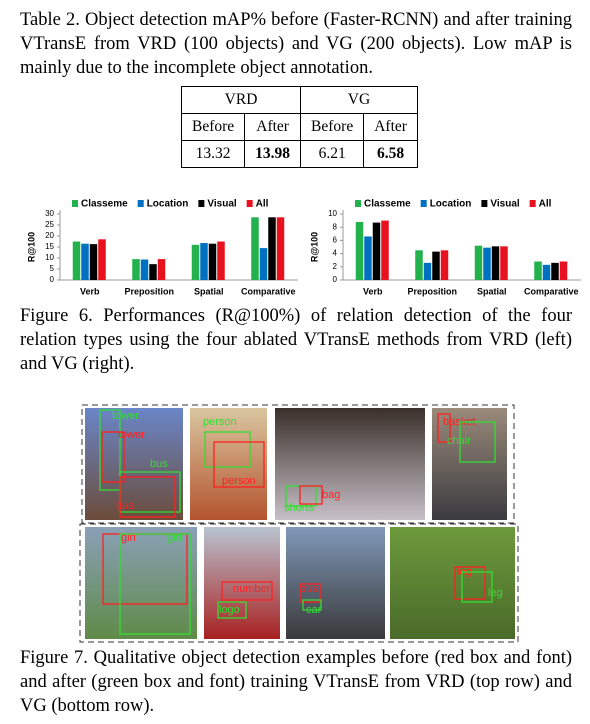 The height and width of the screenshot is (724, 590). Describe the element at coordinates (49, 224) in the screenshot. I see `y-tick-label: 25` at that location.